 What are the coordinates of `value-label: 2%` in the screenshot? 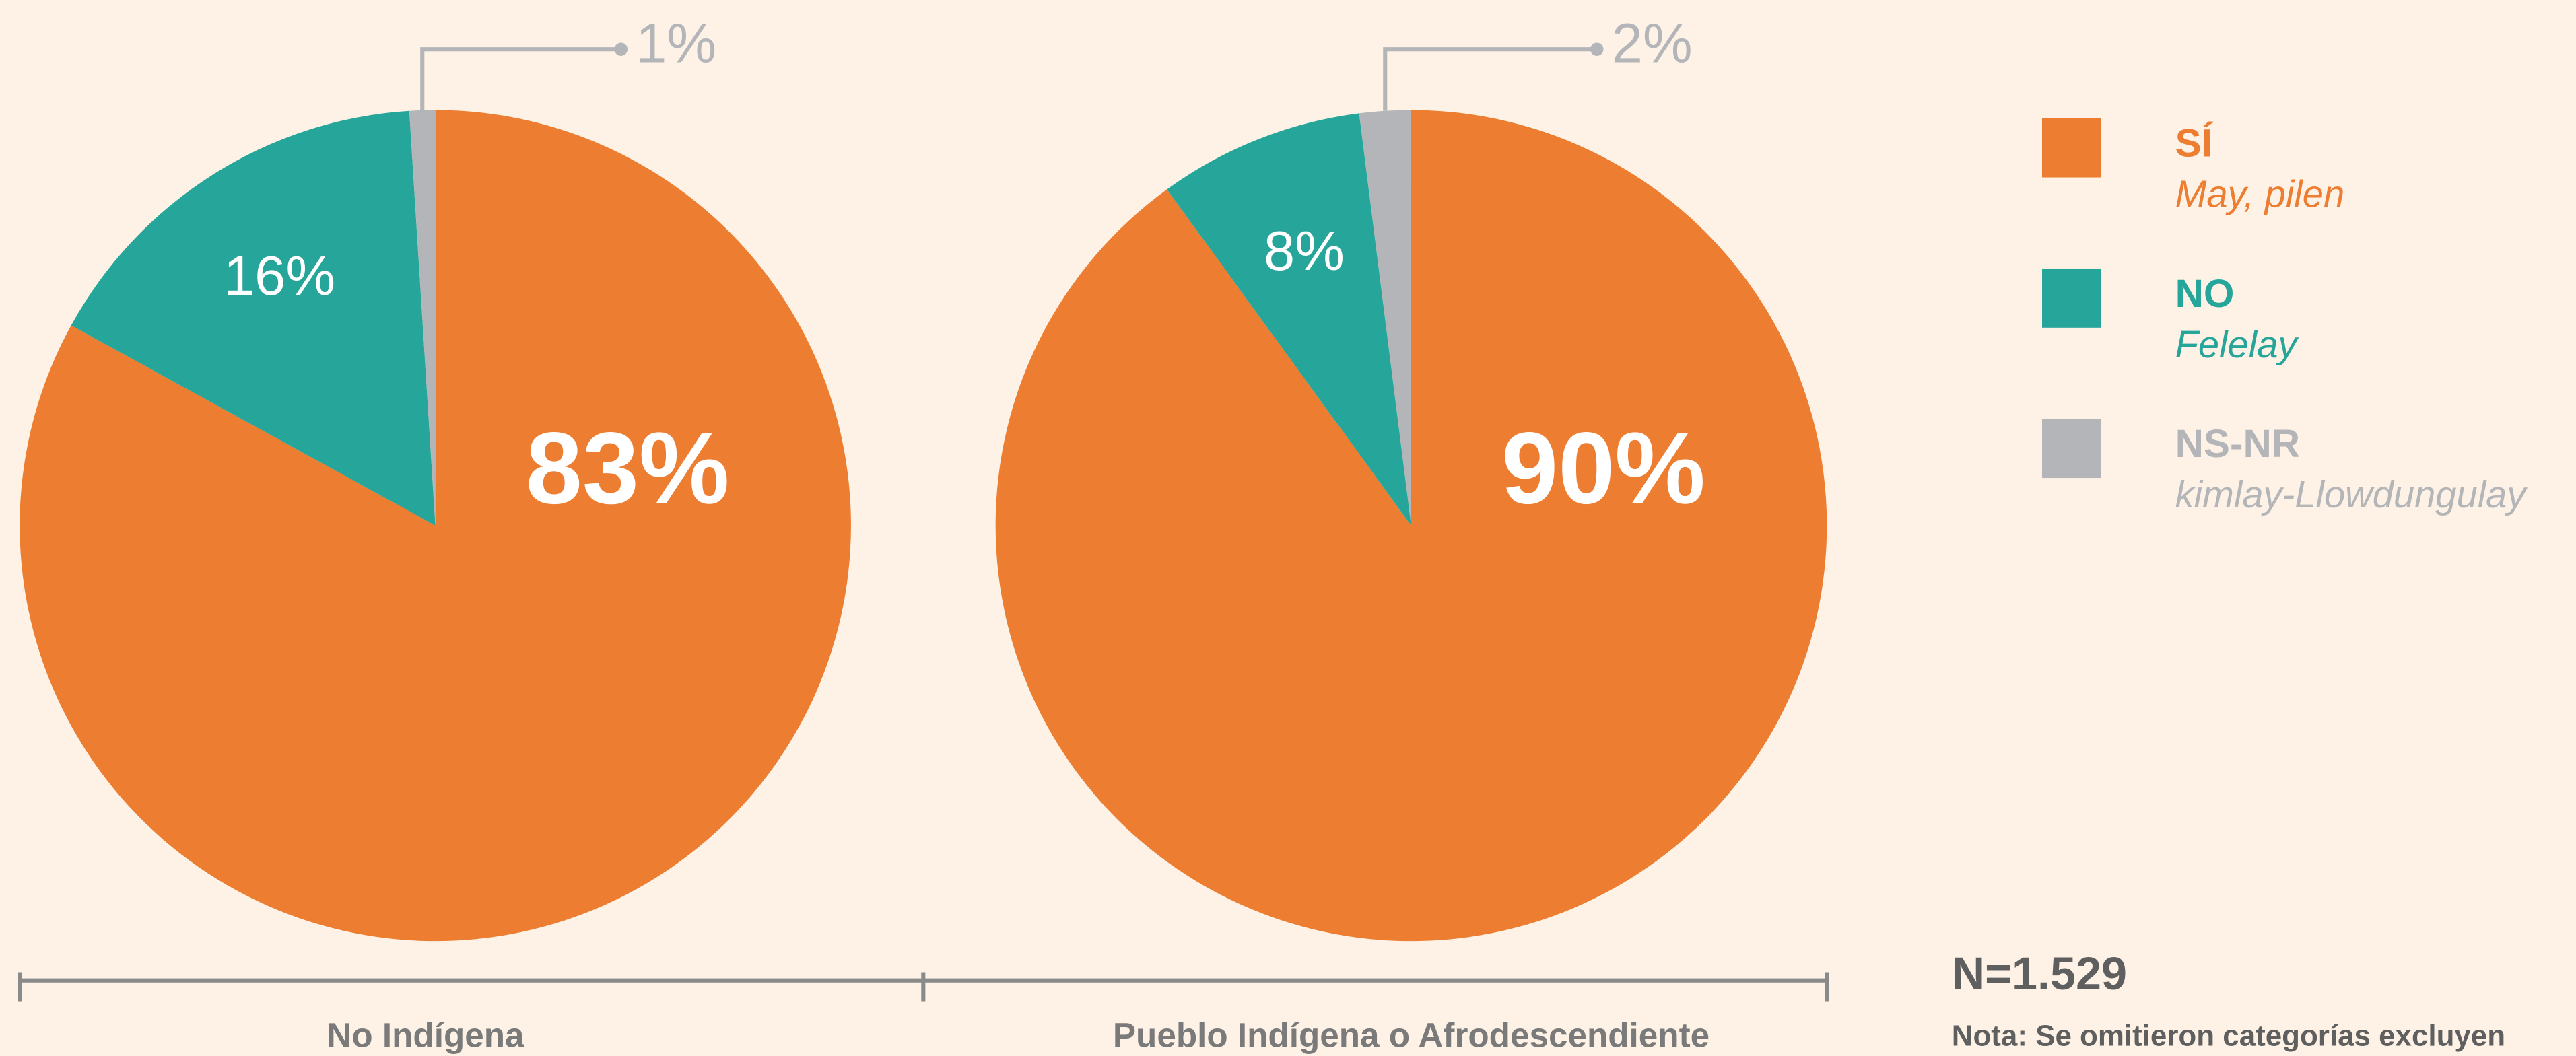 It's located at (1653, 44).